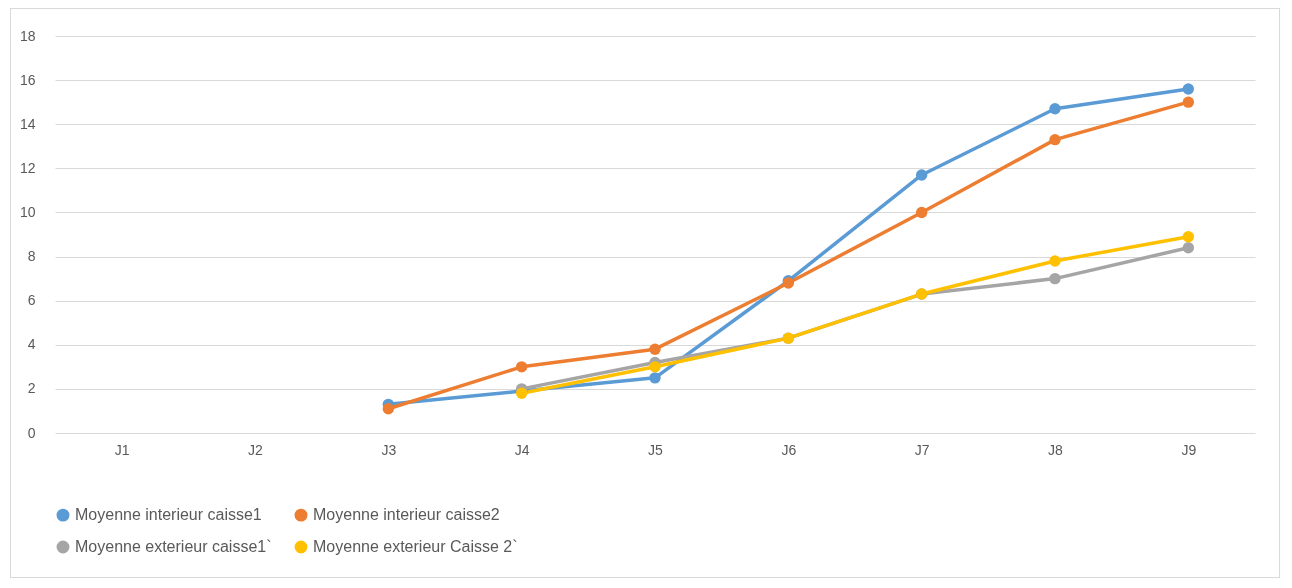 This screenshot has width=1292, height=588. I want to click on x-tick-label: J4, so click(522, 449).